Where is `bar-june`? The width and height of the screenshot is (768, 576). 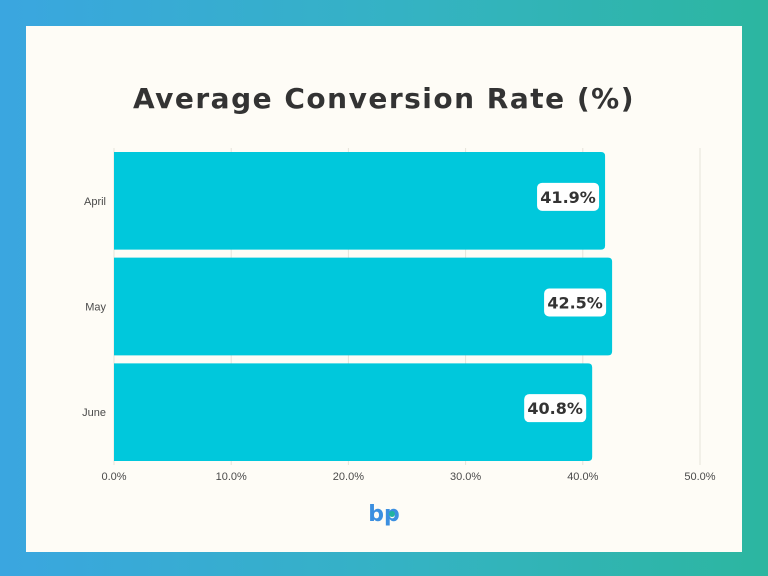
bar-june is located at coordinates (353, 412).